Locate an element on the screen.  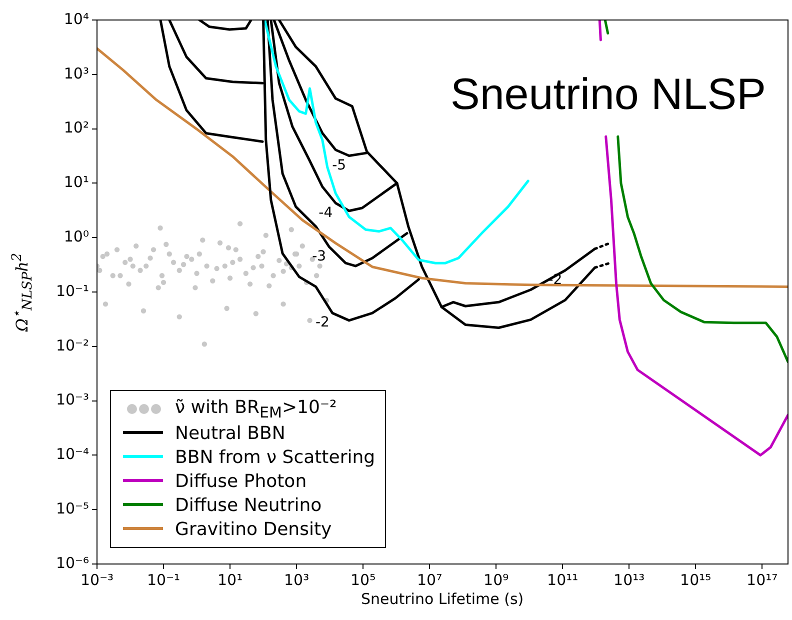
annotation: -2 is located at coordinates (322, 322).